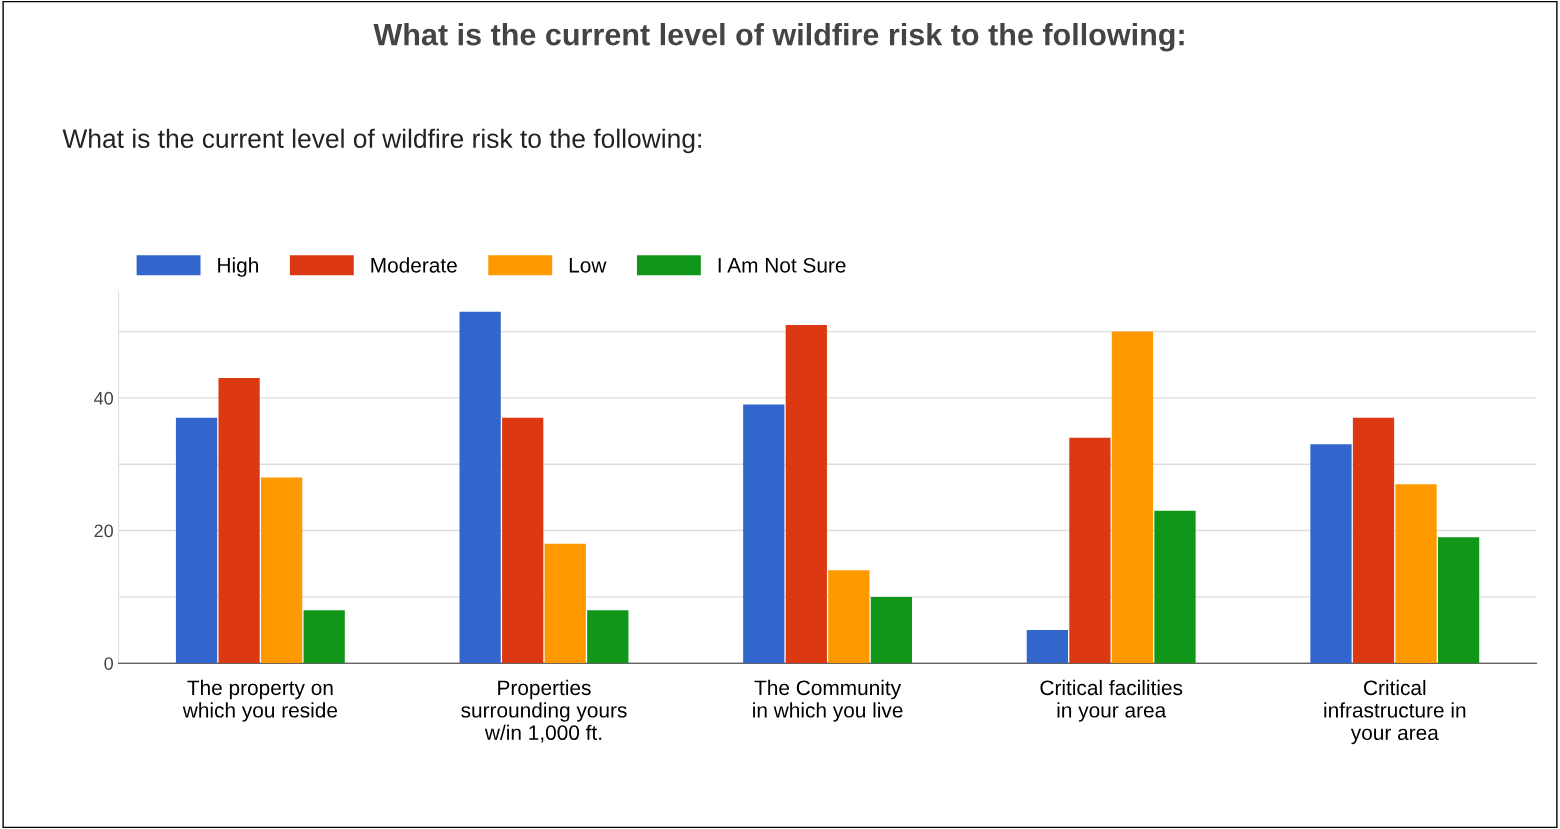  What do you see at coordinates (414, 265) in the screenshot?
I see `legend-label: Moderate` at bounding box center [414, 265].